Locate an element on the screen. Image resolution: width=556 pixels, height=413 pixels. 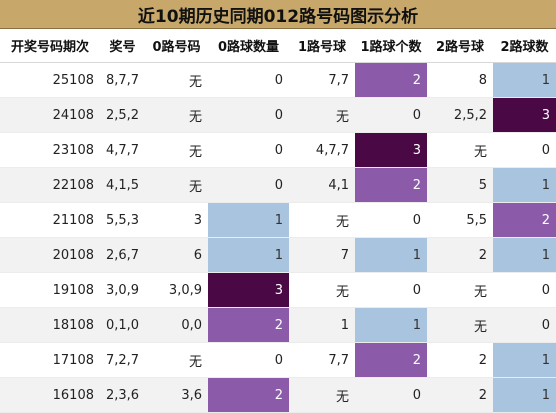
route2-cell: 5 is located at coordinates (460, 185).